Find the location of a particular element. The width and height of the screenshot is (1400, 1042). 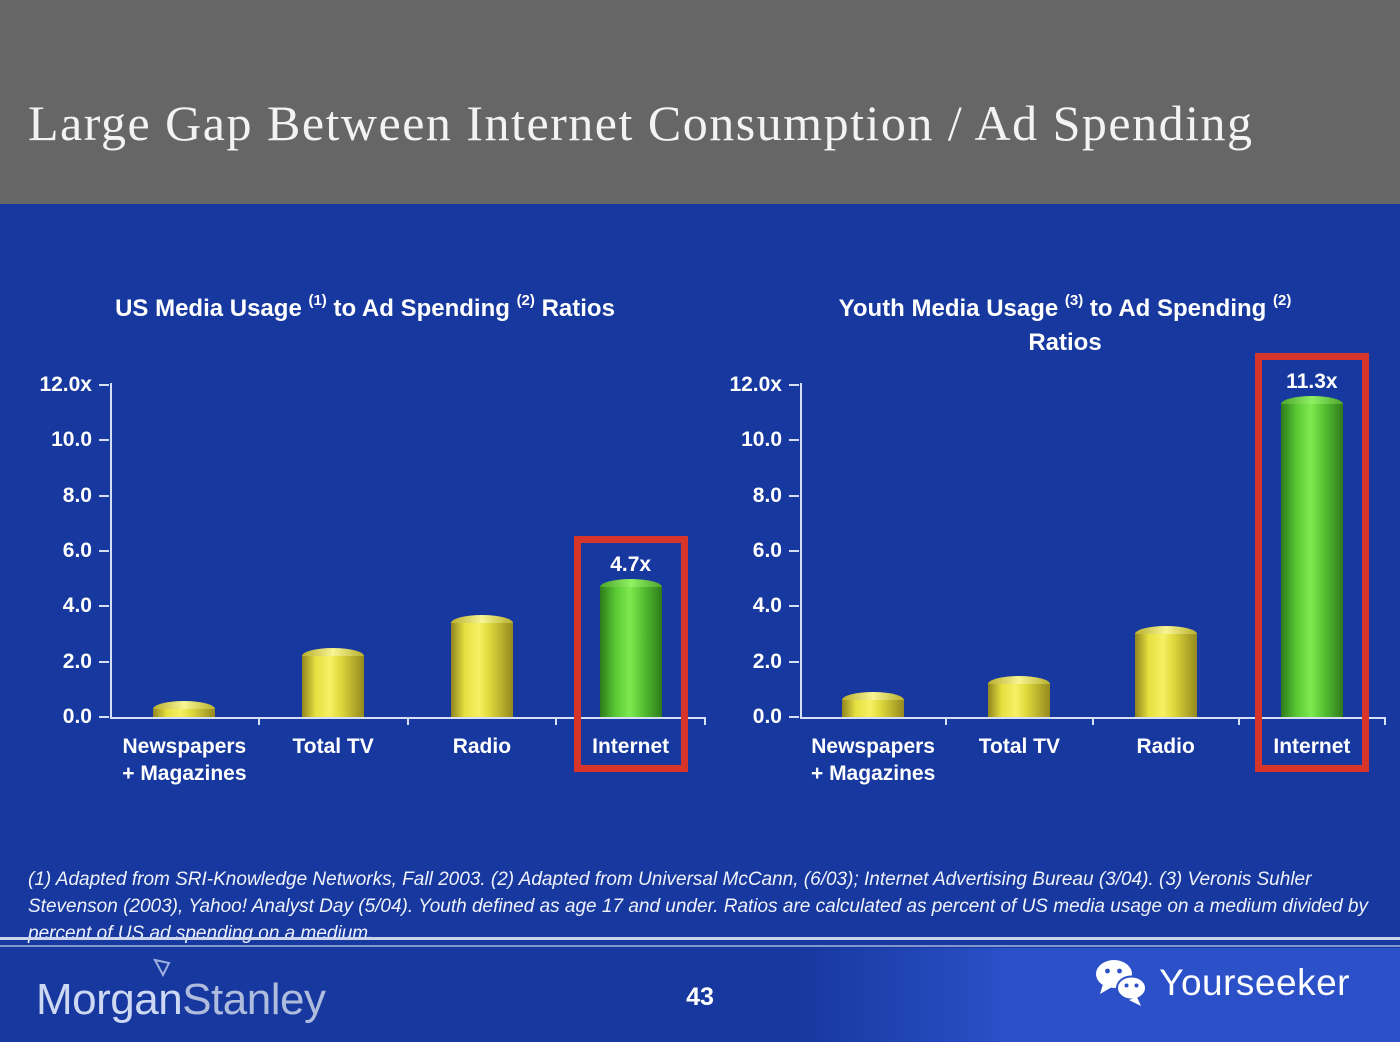

morgan-stanley-logo-part1: Morgan is located at coordinates (109, 999).